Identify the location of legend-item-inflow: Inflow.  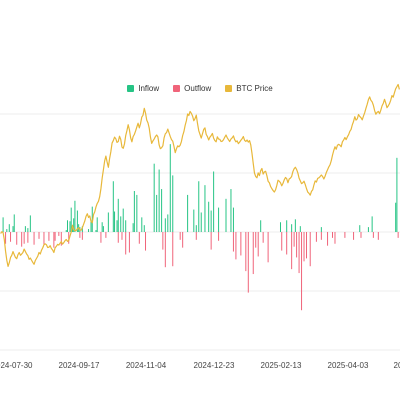
(143, 88).